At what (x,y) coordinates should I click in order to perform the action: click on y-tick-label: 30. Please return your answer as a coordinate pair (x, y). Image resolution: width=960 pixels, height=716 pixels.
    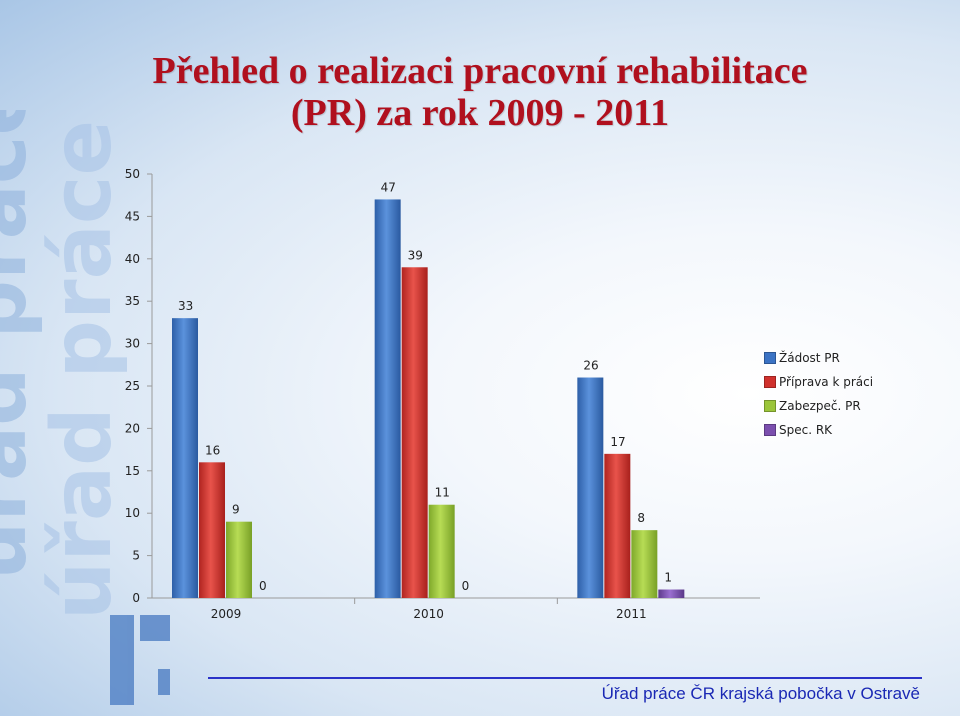
    Looking at the image, I should click on (132, 344).